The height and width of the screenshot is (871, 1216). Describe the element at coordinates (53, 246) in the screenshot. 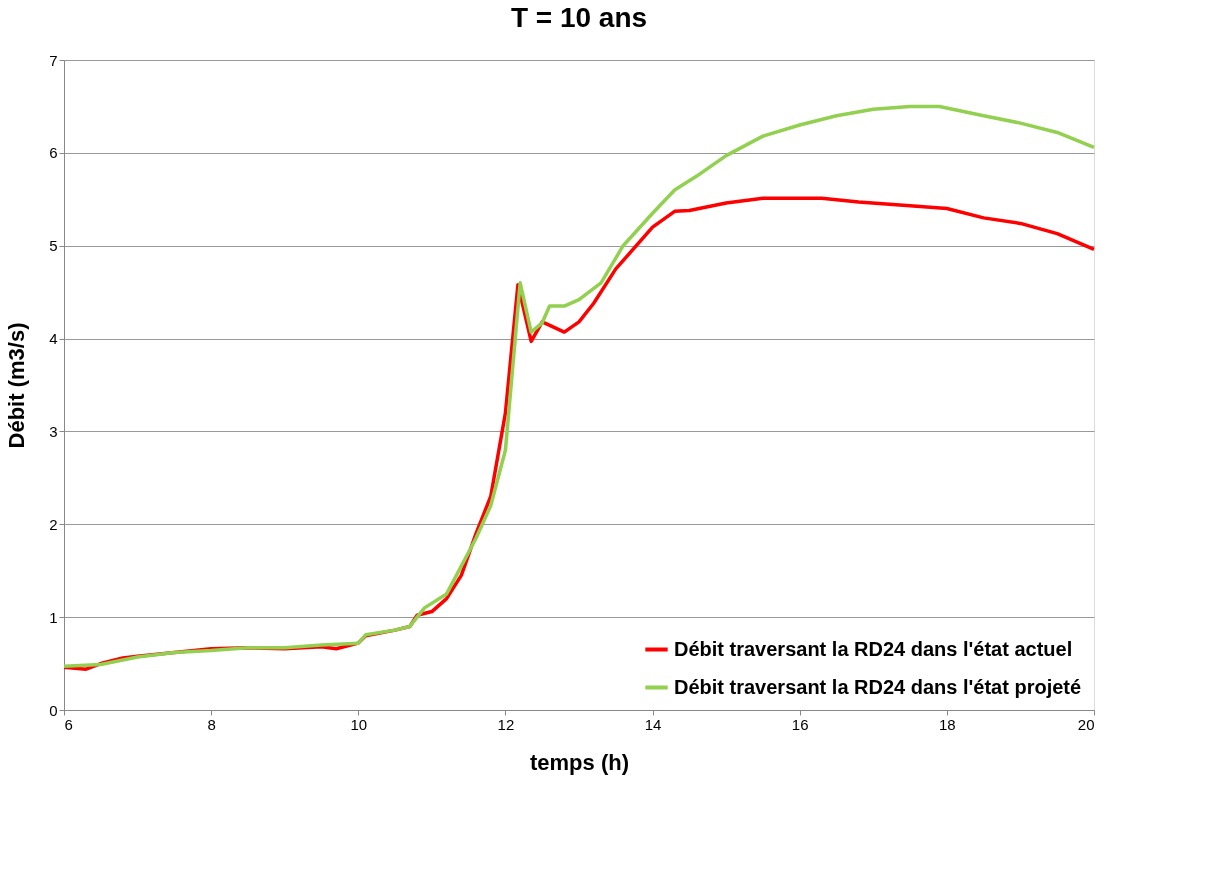

I see `y-tick-label: 5` at that location.